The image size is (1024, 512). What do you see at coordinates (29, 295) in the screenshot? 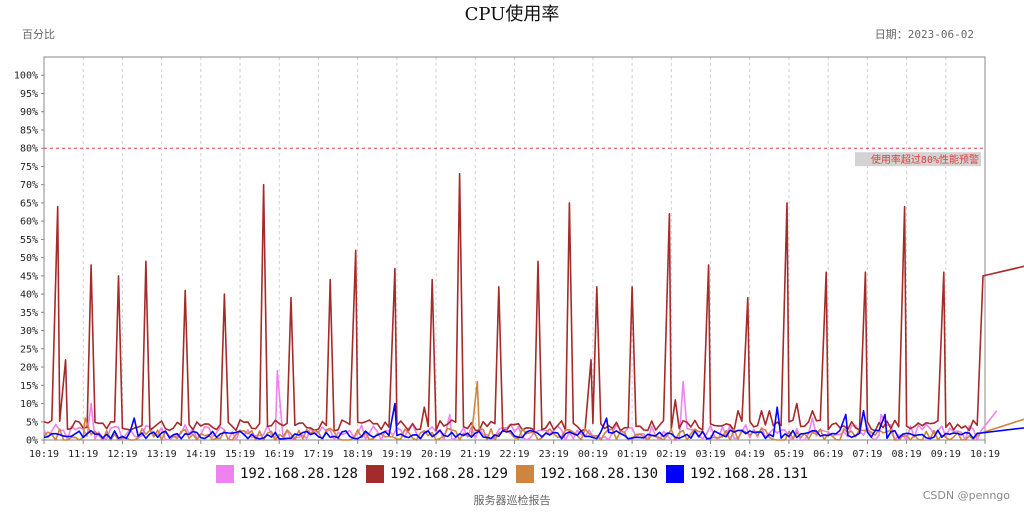
I see `y-tick-label: 40%` at bounding box center [29, 295].